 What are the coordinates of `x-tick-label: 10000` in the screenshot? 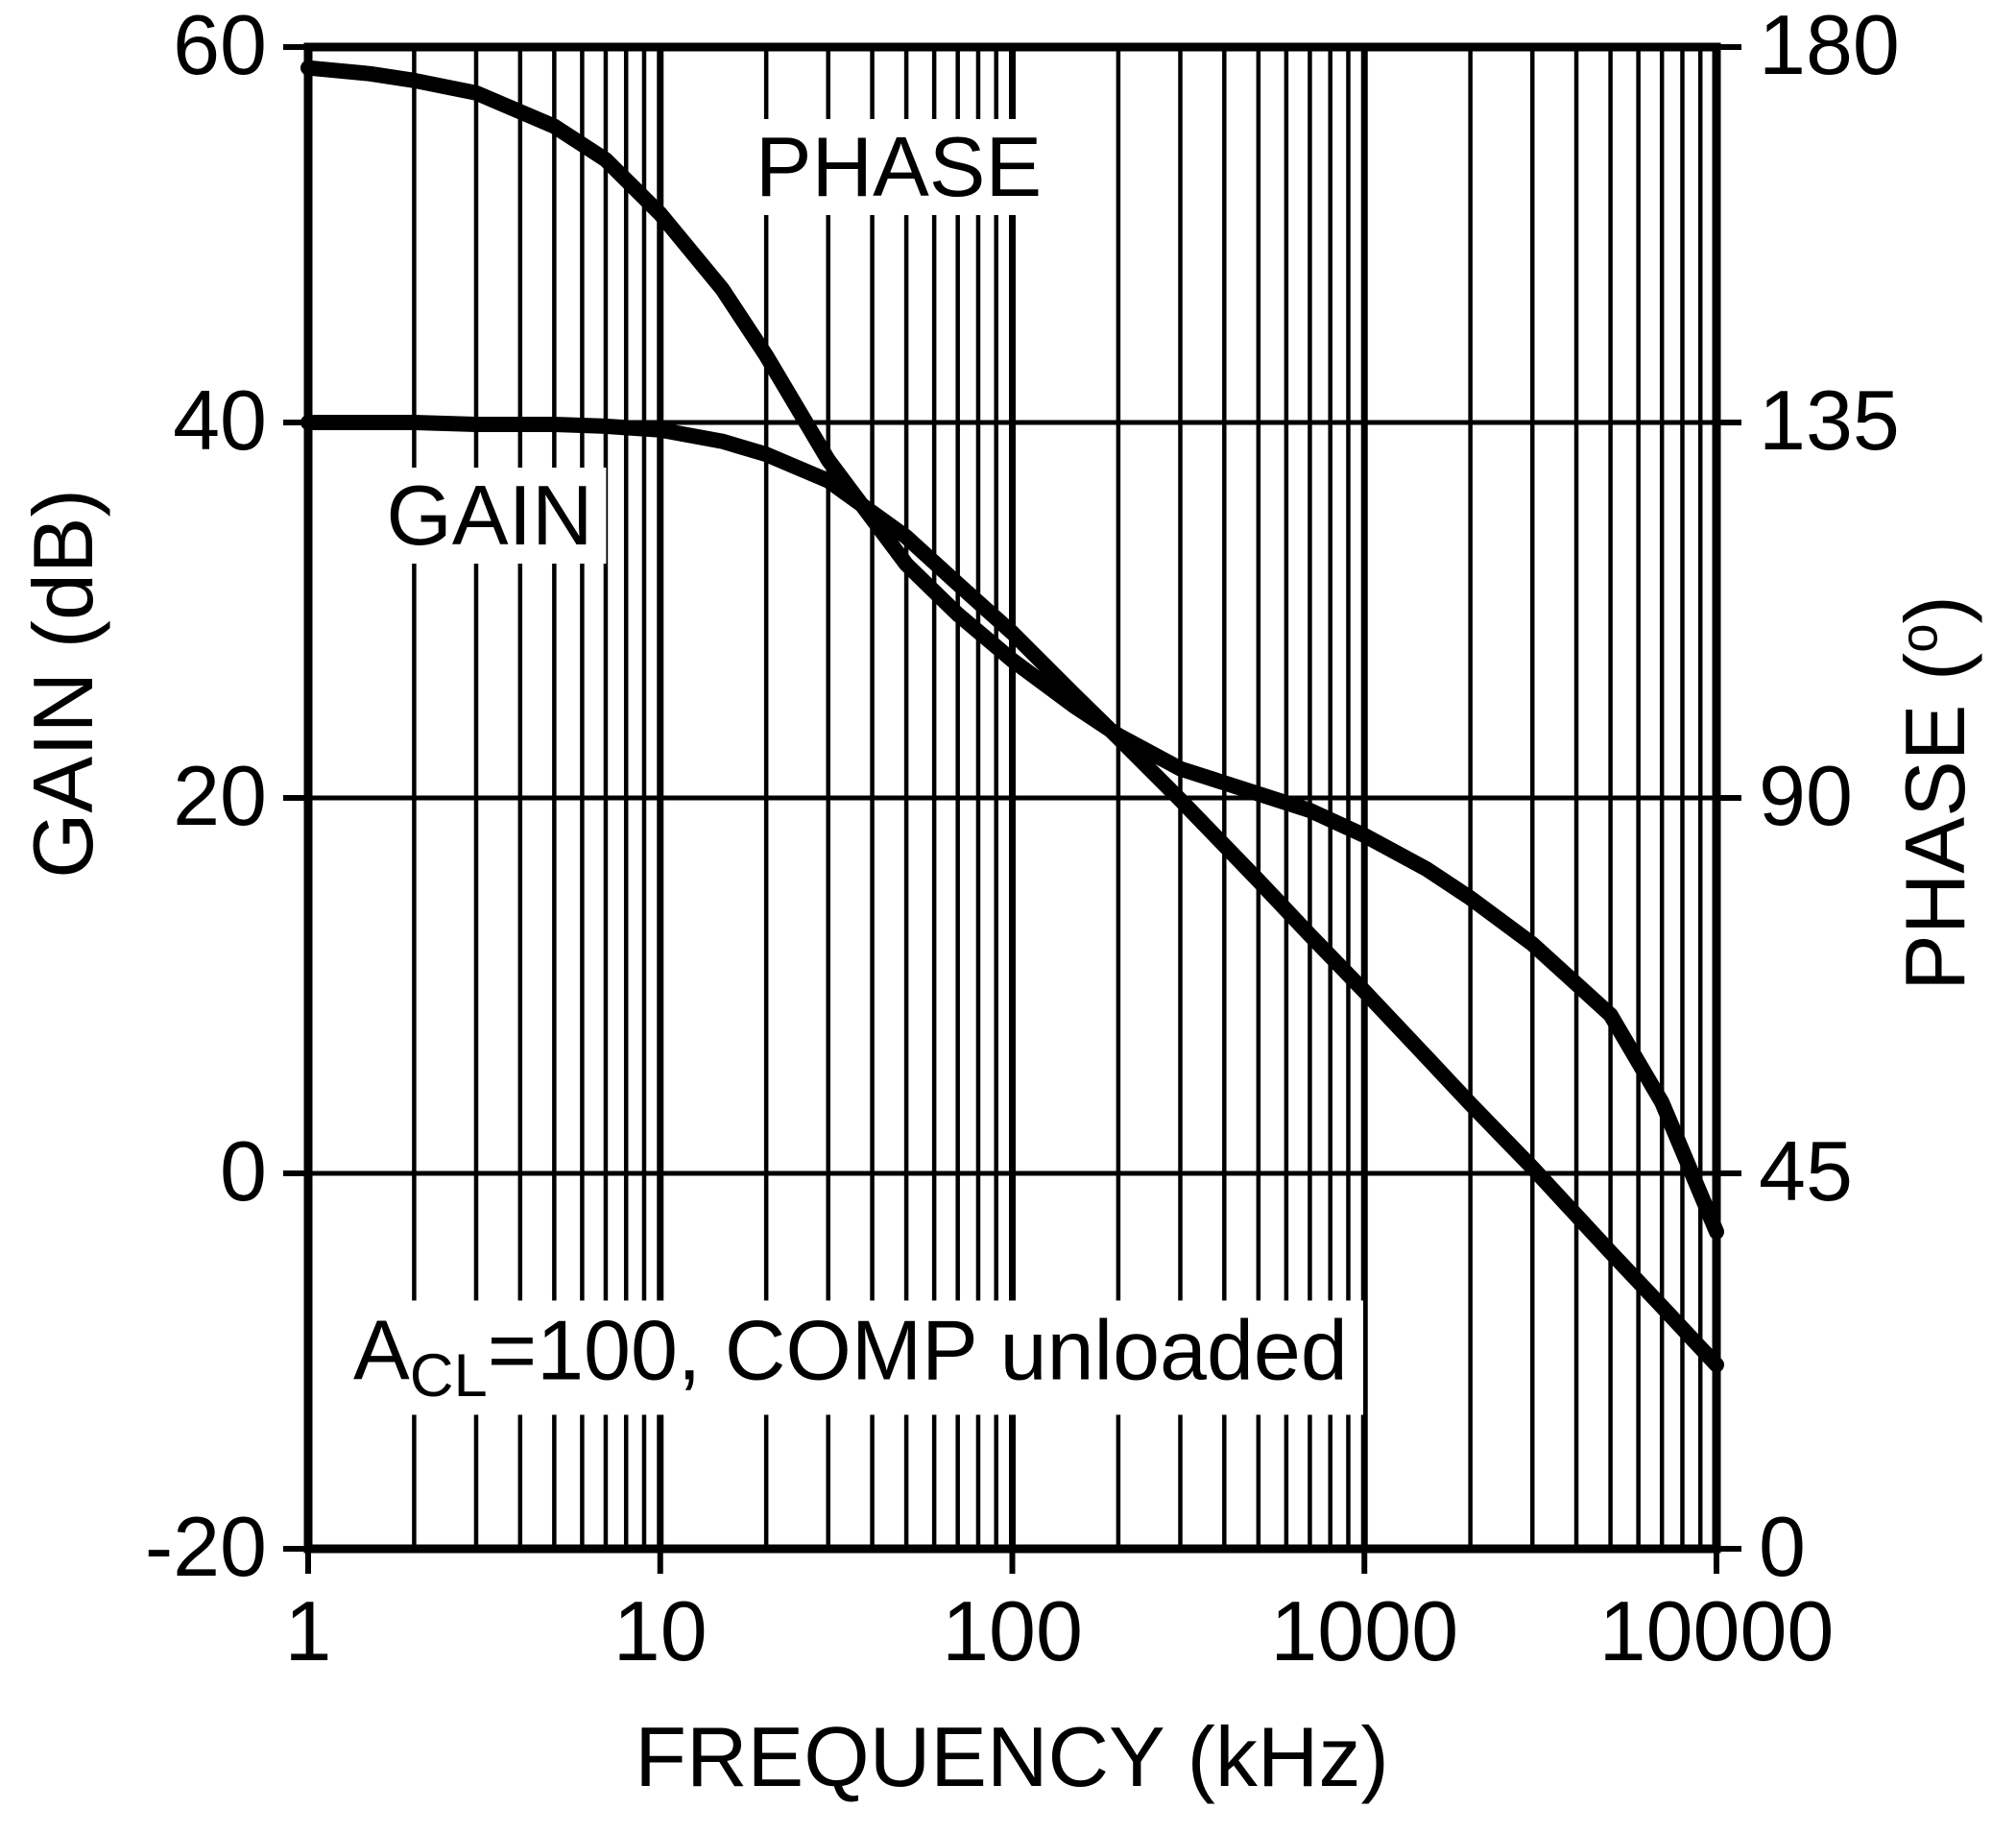 It's located at (1716, 1630).